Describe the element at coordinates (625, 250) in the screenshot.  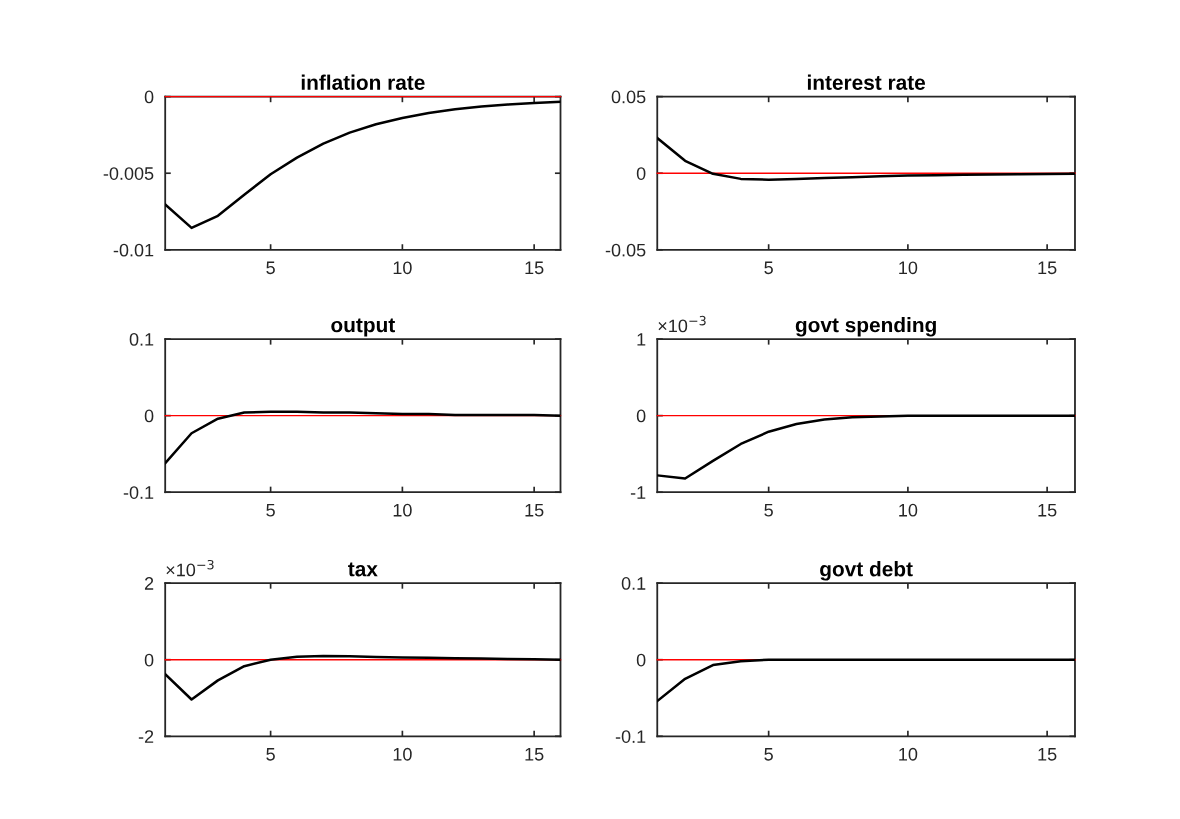
I see `y-tick-label: -0.05` at that location.